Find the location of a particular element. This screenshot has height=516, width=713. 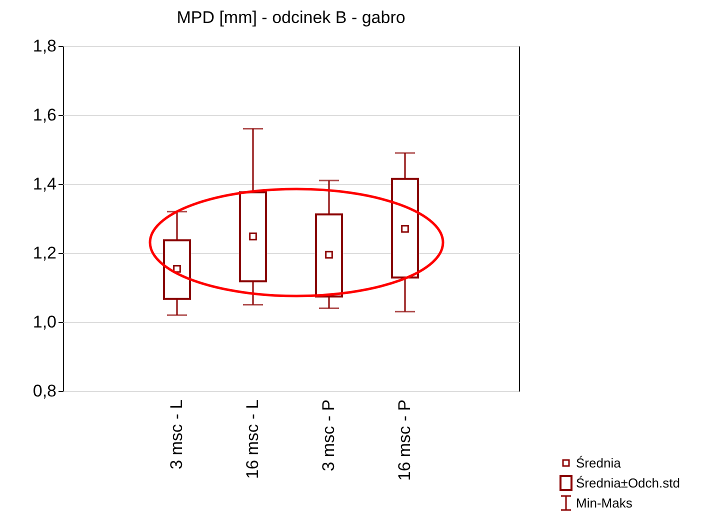

x-tick-label: 3 msc - P is located at coordinates (328, 436).